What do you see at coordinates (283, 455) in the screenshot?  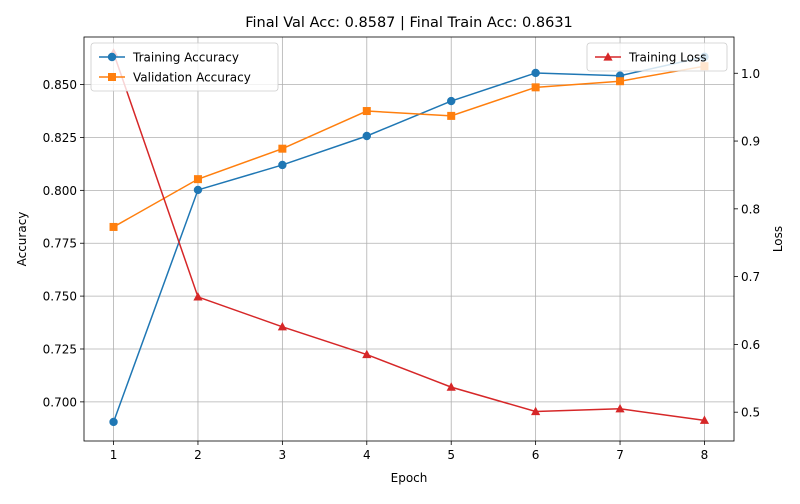 I see `x-tick-label: 3` at bounding box center [283, 455].